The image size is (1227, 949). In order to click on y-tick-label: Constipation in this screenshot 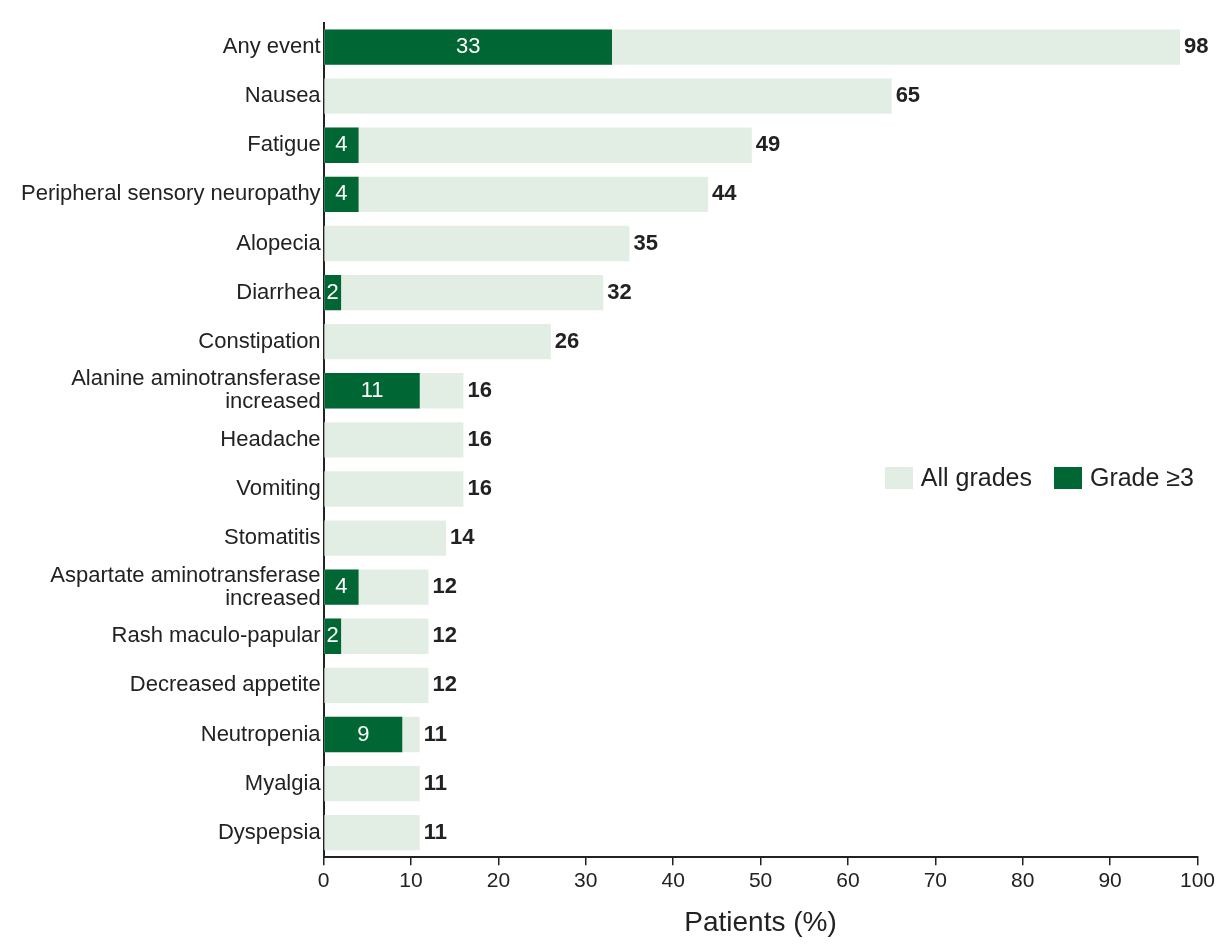, I will do `click(259, 340)`.